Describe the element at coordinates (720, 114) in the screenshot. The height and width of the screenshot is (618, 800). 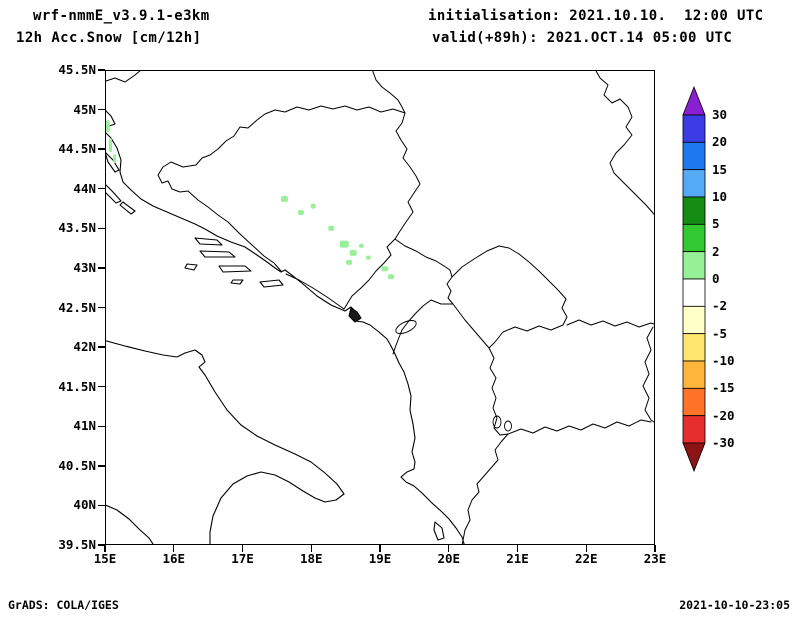
I see `colorbar-tick-label: 30` at that location.